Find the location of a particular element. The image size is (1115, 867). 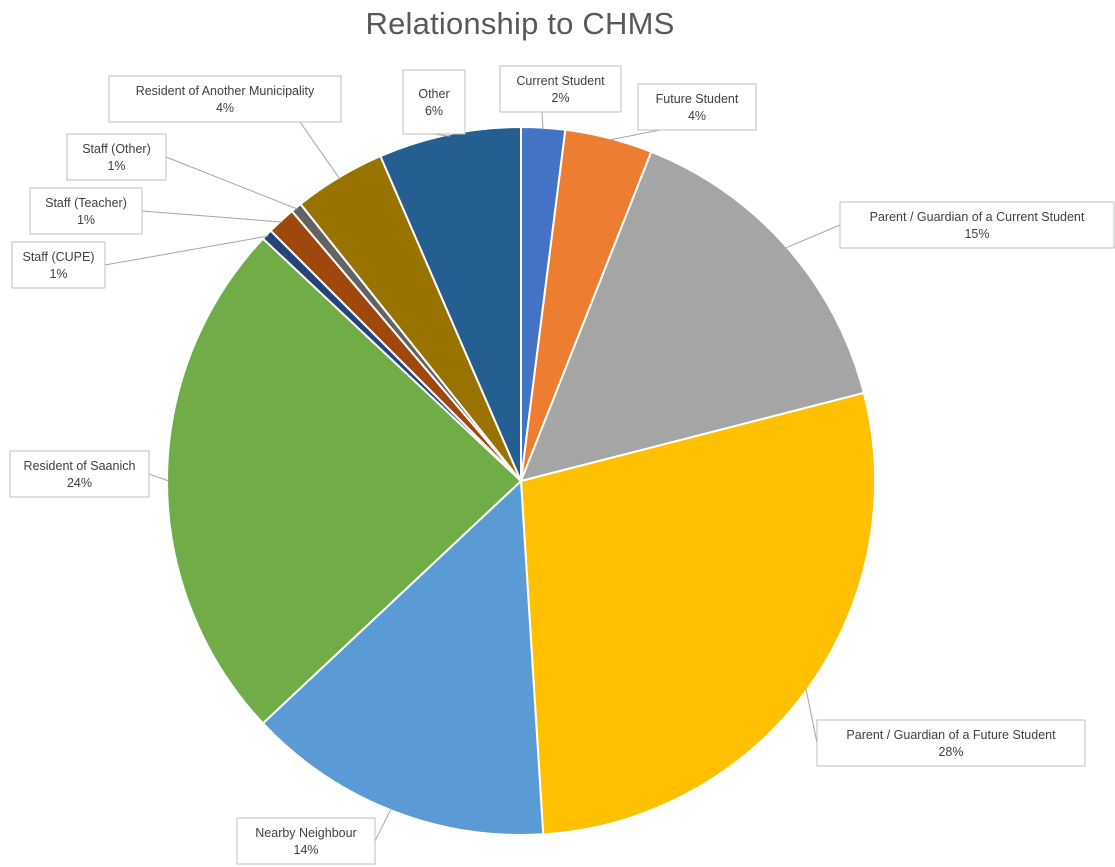

leader-line-current-student is located at coordinates (542, 120).